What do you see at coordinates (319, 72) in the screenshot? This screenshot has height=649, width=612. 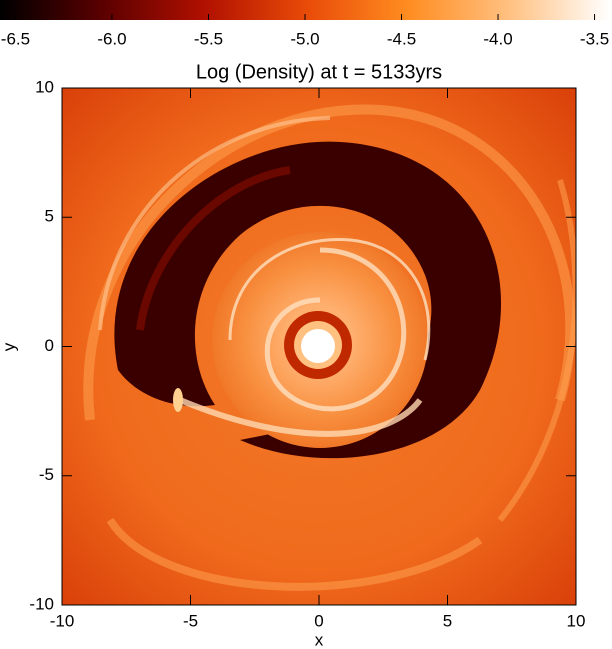 I see `chart-title: Log (Density) at t = 5133yrs` at bounding box center [319, 72].